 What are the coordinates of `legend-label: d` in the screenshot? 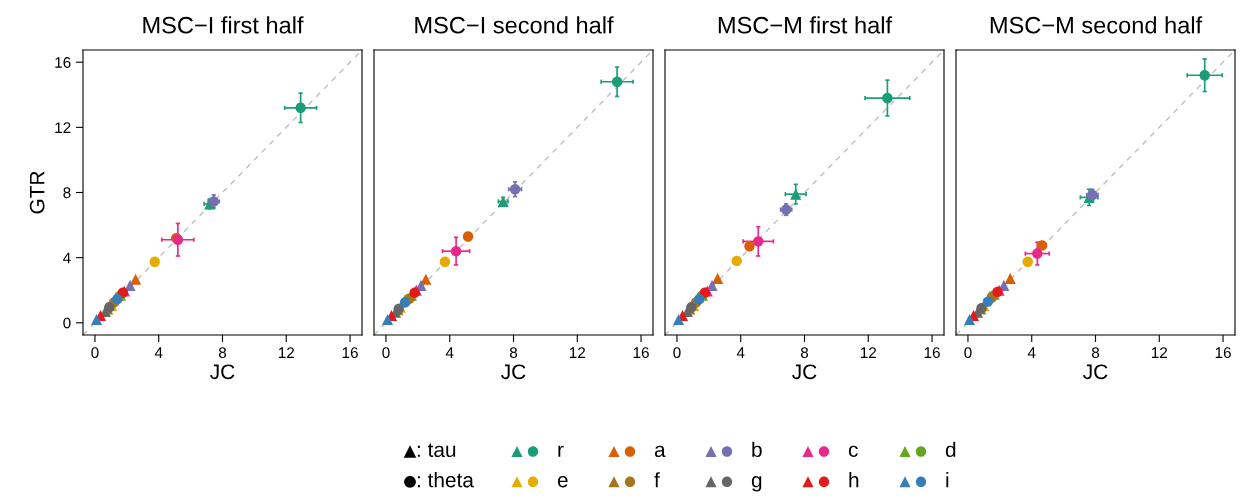 It's located at (950, 449).